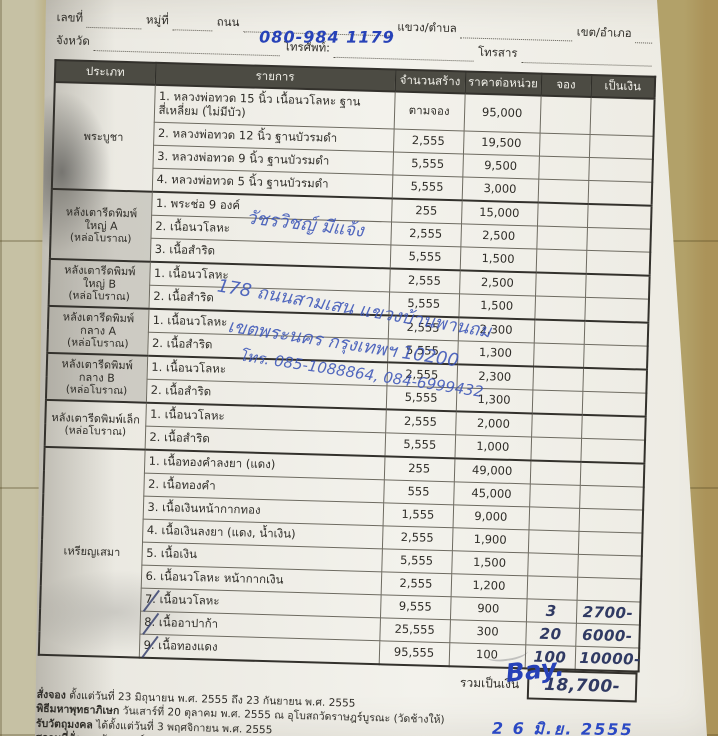 The height and width of the screenshot is (736, 718). What do you see at coordinates (228, 22) in the screenshot?
I see `road-label: ถนน` at bounding box center [228, 22].